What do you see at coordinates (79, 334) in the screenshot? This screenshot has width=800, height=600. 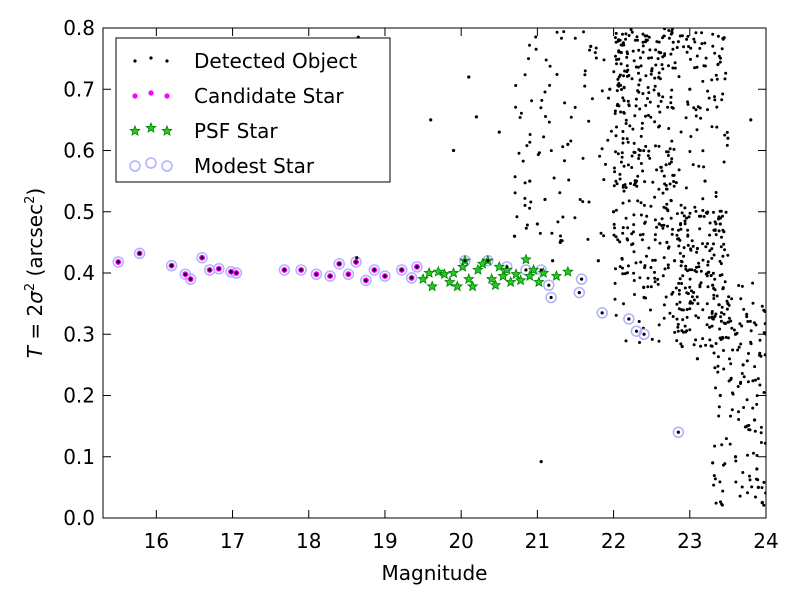 I see `y-tick-label: 0.3` at bounding box center [79, 334].